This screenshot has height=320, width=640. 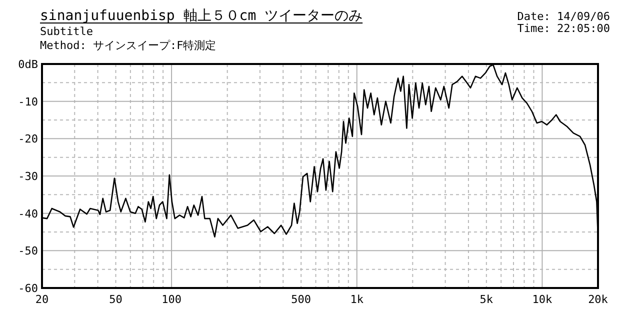 I want to click on annotation: Time: 22:05:00, so click(x=563, y=28).